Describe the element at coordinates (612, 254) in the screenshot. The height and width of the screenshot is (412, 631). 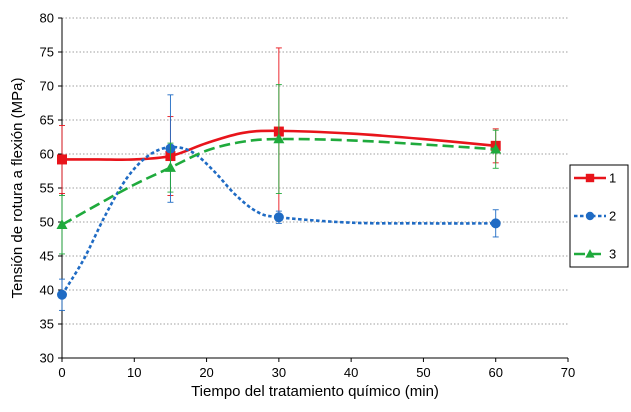
I see `legend-label: 3` at that location.